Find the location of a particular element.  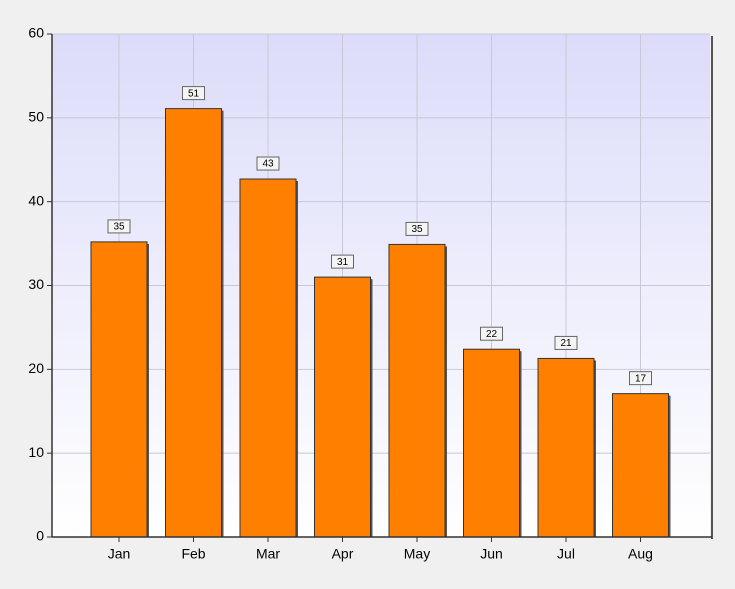

value-label: 21 is located at coordinates (566, 343).